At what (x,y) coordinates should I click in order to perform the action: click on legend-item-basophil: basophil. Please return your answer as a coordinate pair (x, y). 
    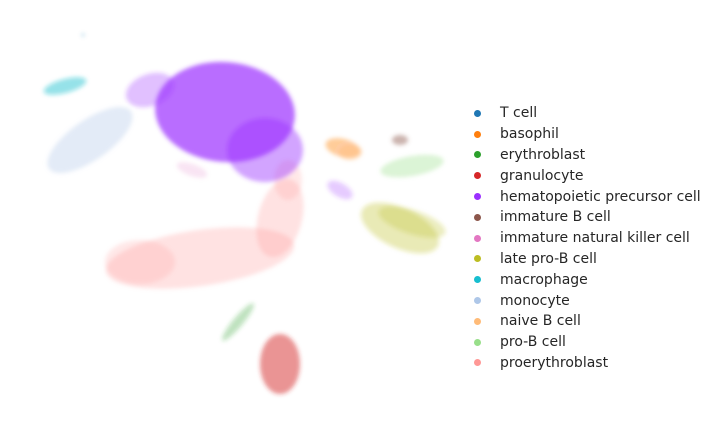
    Looking at the image, I should click on (587, 134).